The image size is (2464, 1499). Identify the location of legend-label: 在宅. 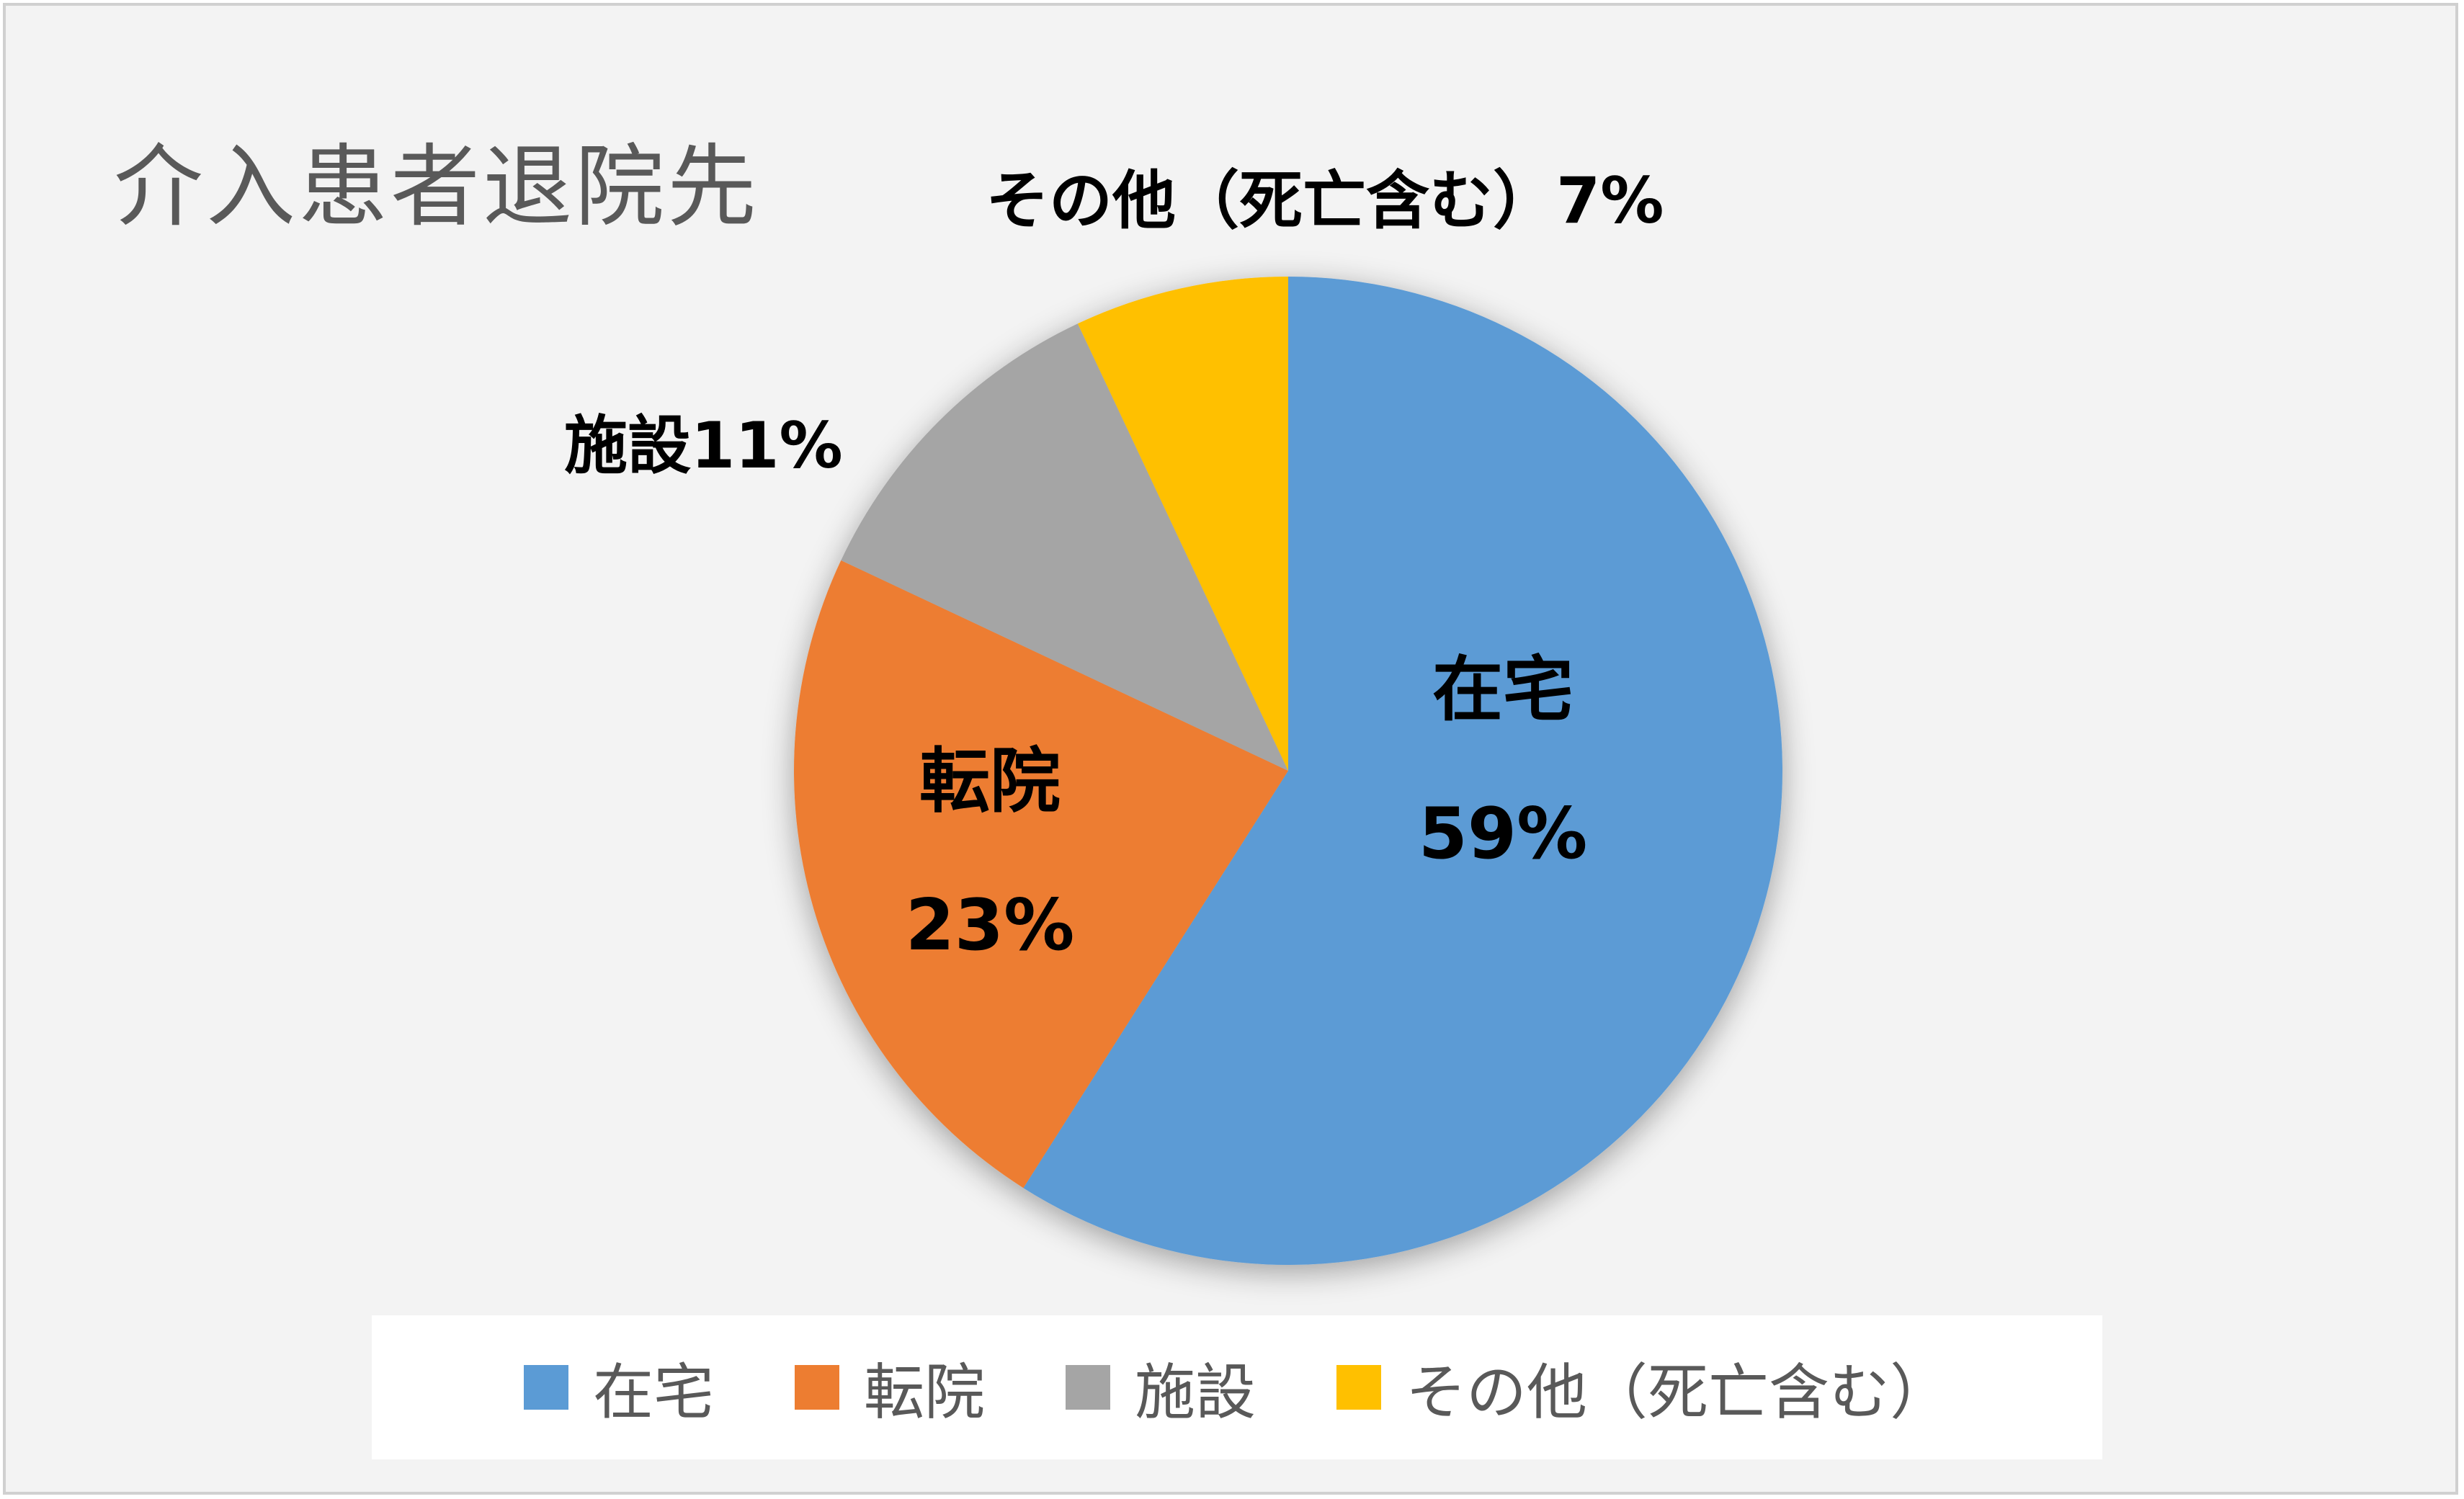
(653, 1392).